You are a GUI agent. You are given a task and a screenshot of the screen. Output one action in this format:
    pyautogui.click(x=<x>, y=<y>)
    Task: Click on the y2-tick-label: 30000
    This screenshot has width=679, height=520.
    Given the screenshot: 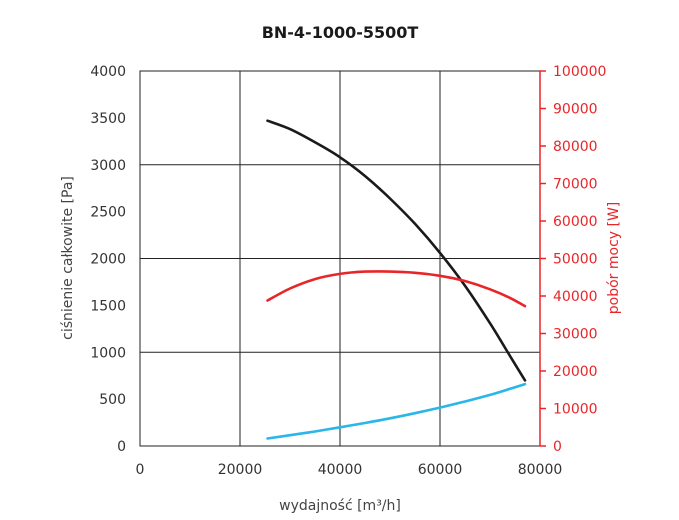 What is the action you would take?
    pyautogui.click(x=575, y=335)
    